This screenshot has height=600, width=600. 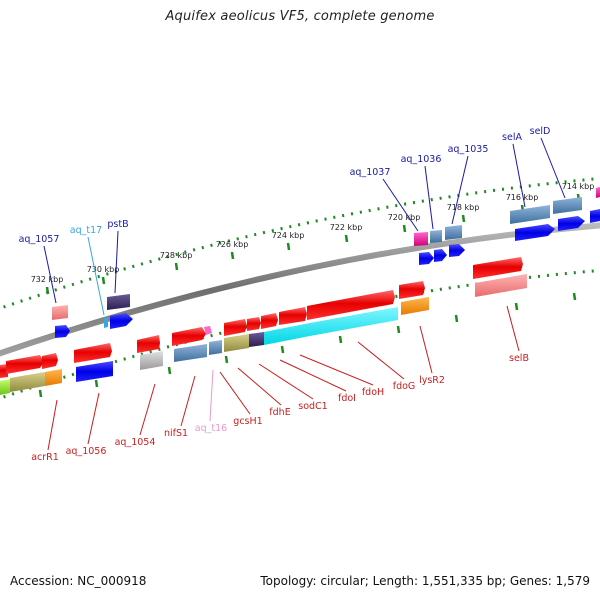 I want to click on gene-pstB-strand, so click(x=121, y=321).